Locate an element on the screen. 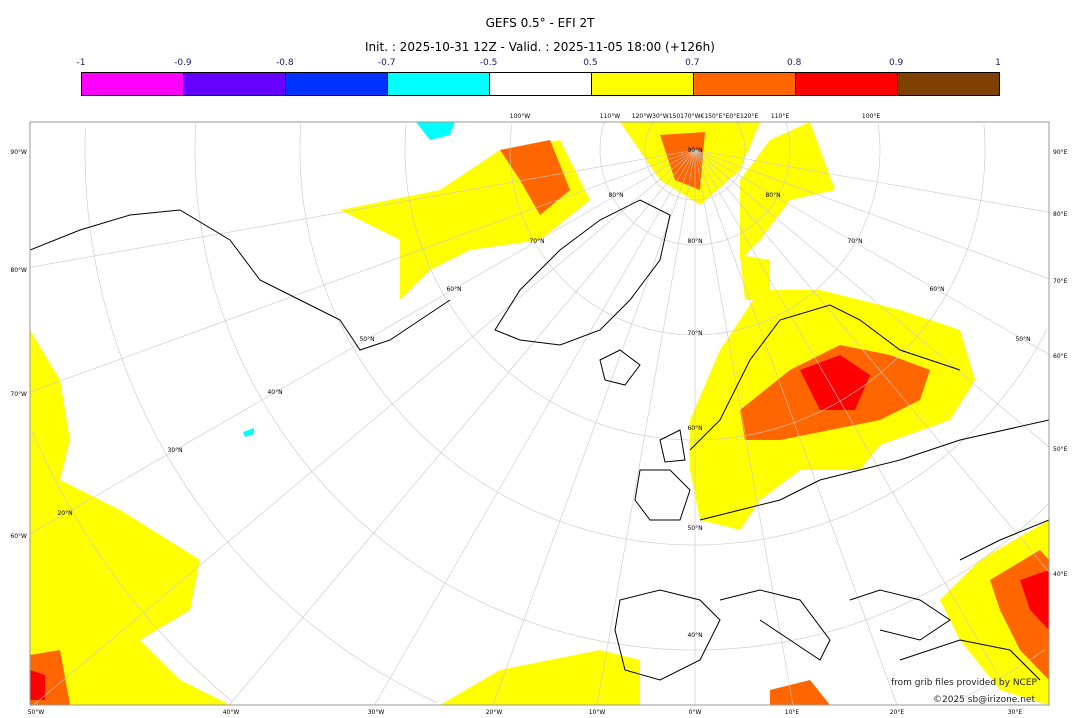  left-axis-label: 60°W is located at coordinates (18, 536).